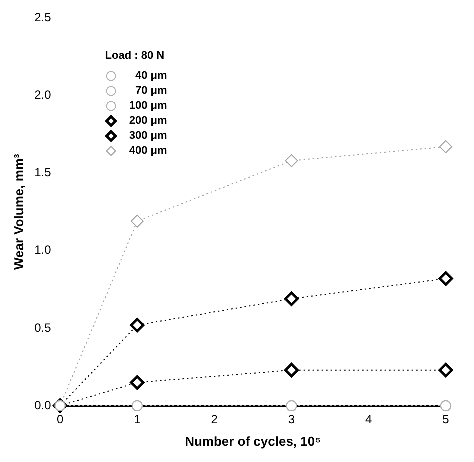  Describe the element at coordinates (43, 405) in the screenshot. I see `y-tick-label: 0.0` at that location.